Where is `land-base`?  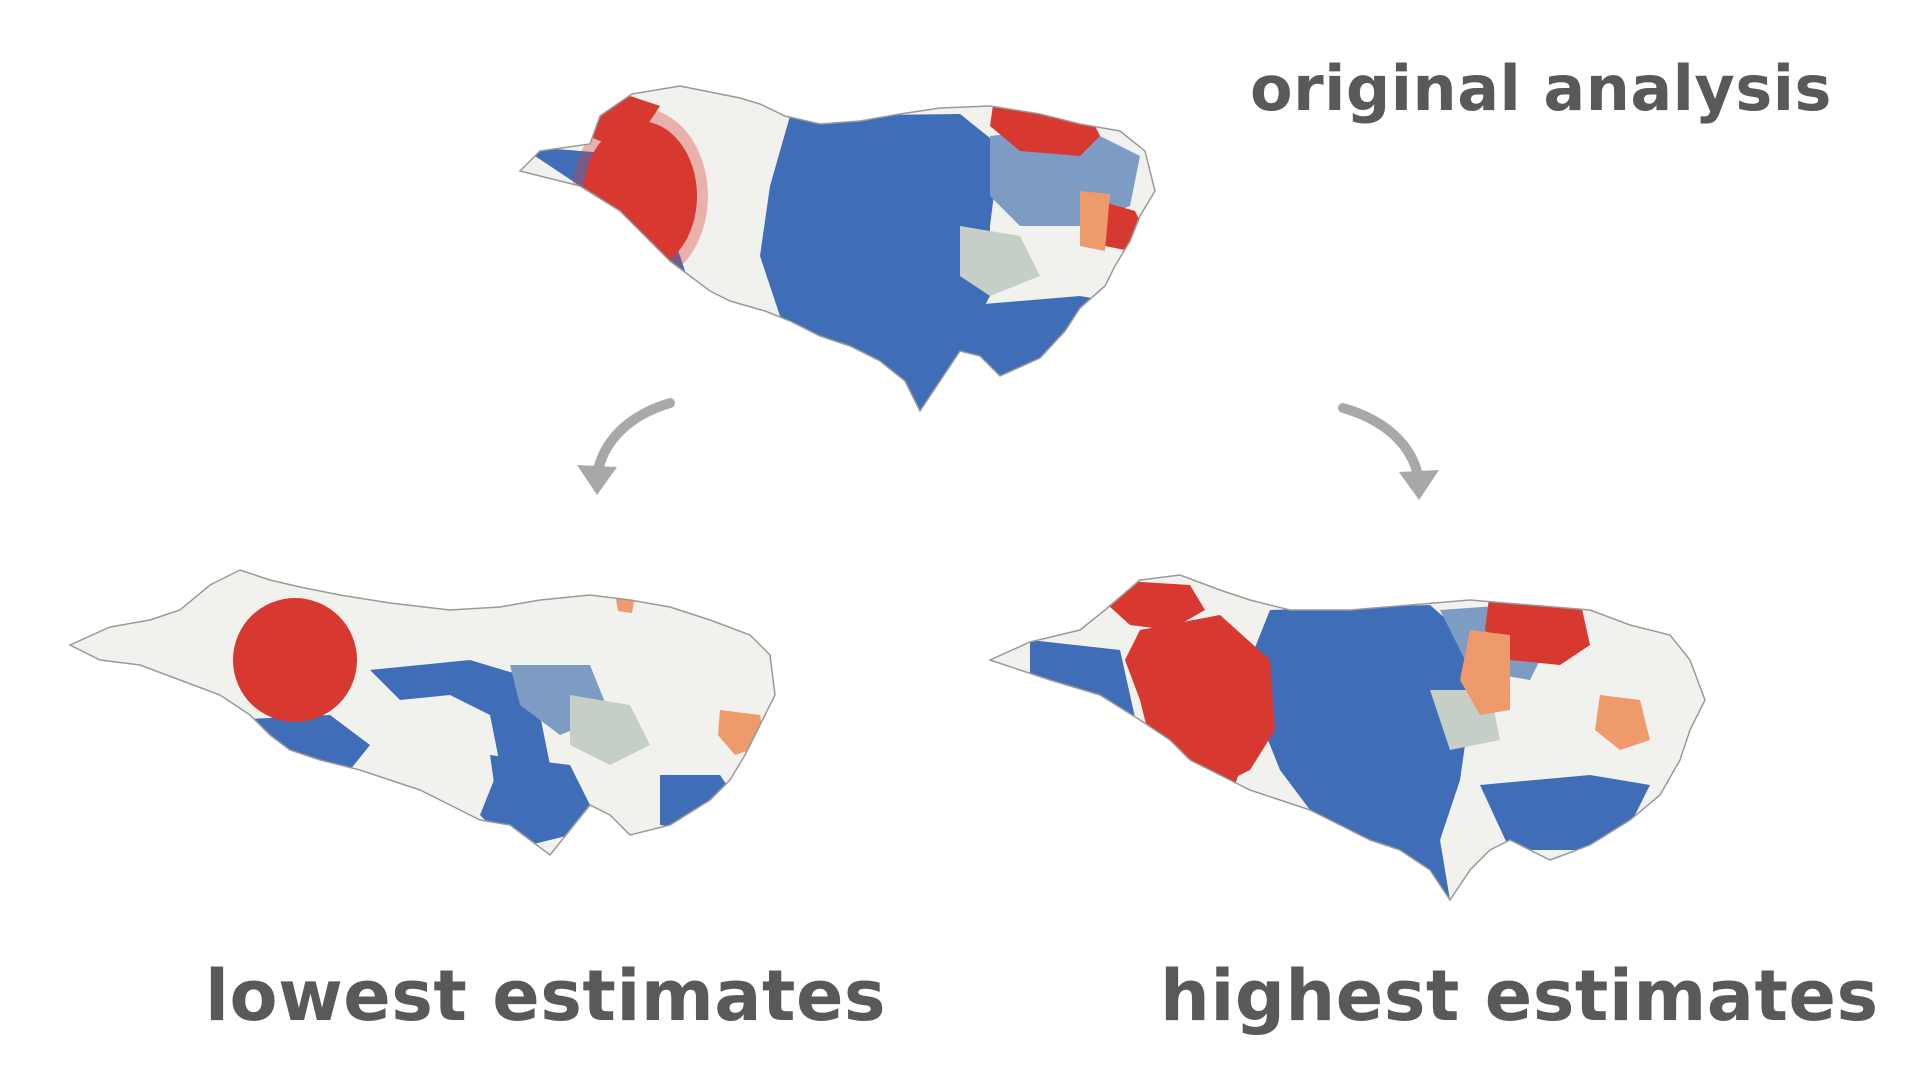 land-base is located at coordinates (422, 712).